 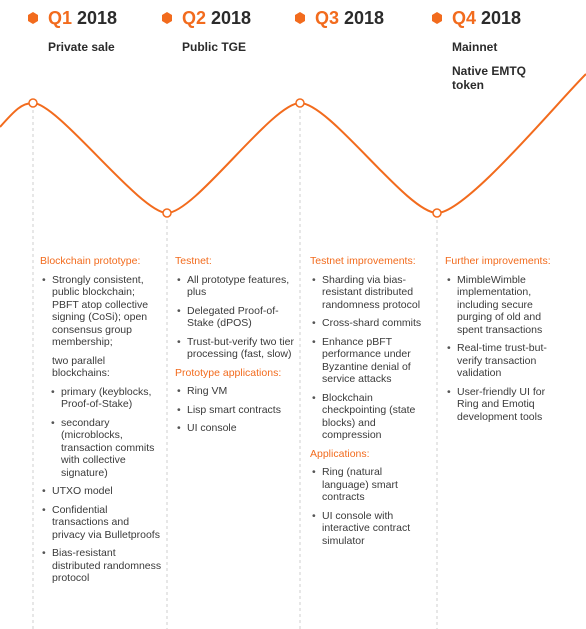 What do you see at coordinates (235, 391) in the screenshot?
I see `bullet-item: Ring VM` at bounding box center [235, 391].